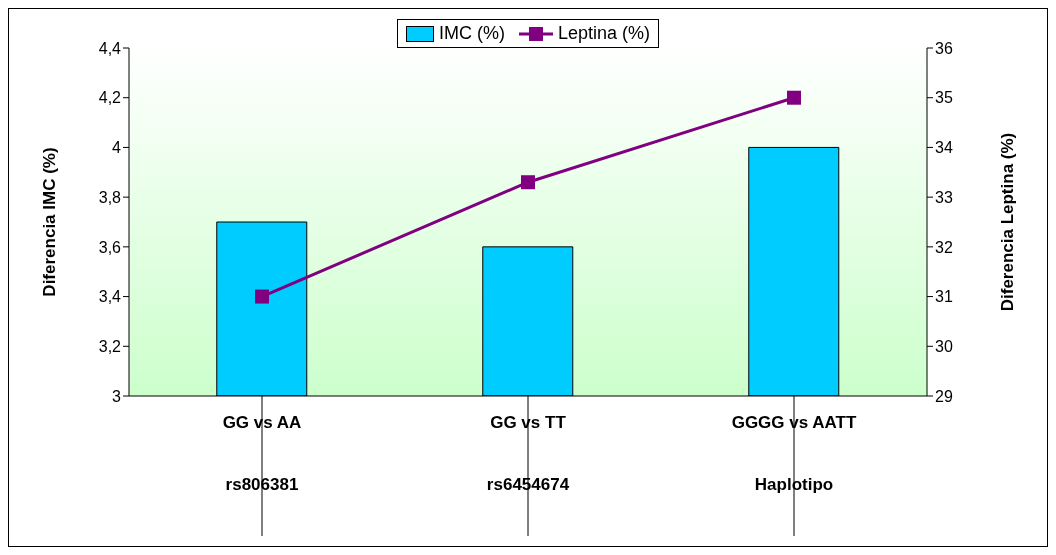  Describe the element at coordinates (110, 346) in the screenshot. I see `y-tick-label: 3,2` at that location.